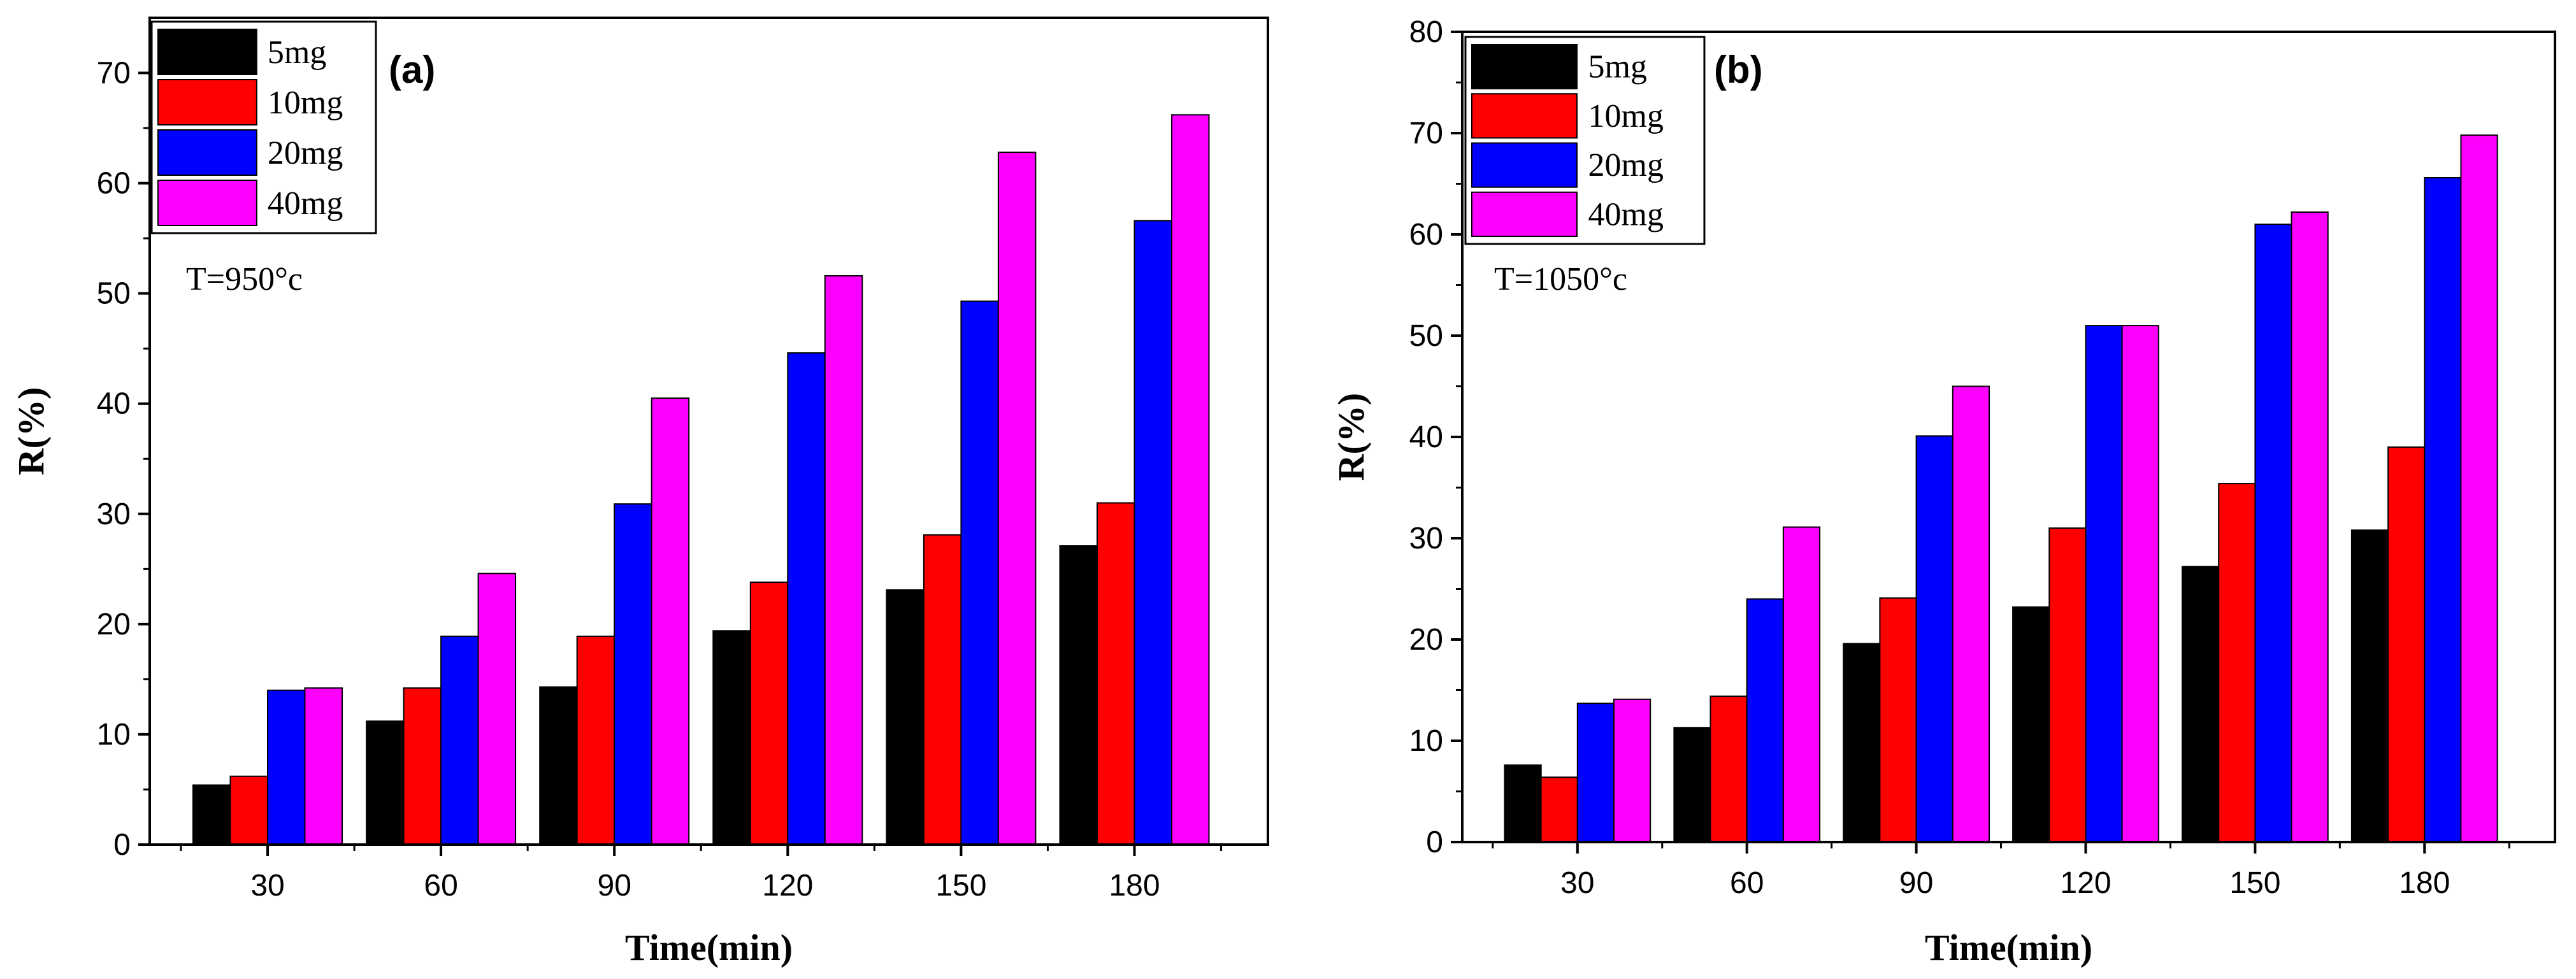 The width and height of the screenshot is (2576, 979). Describe the element at coordinates (614, 886) in the screenshot. I see `x-tick-label: 90` at that location.